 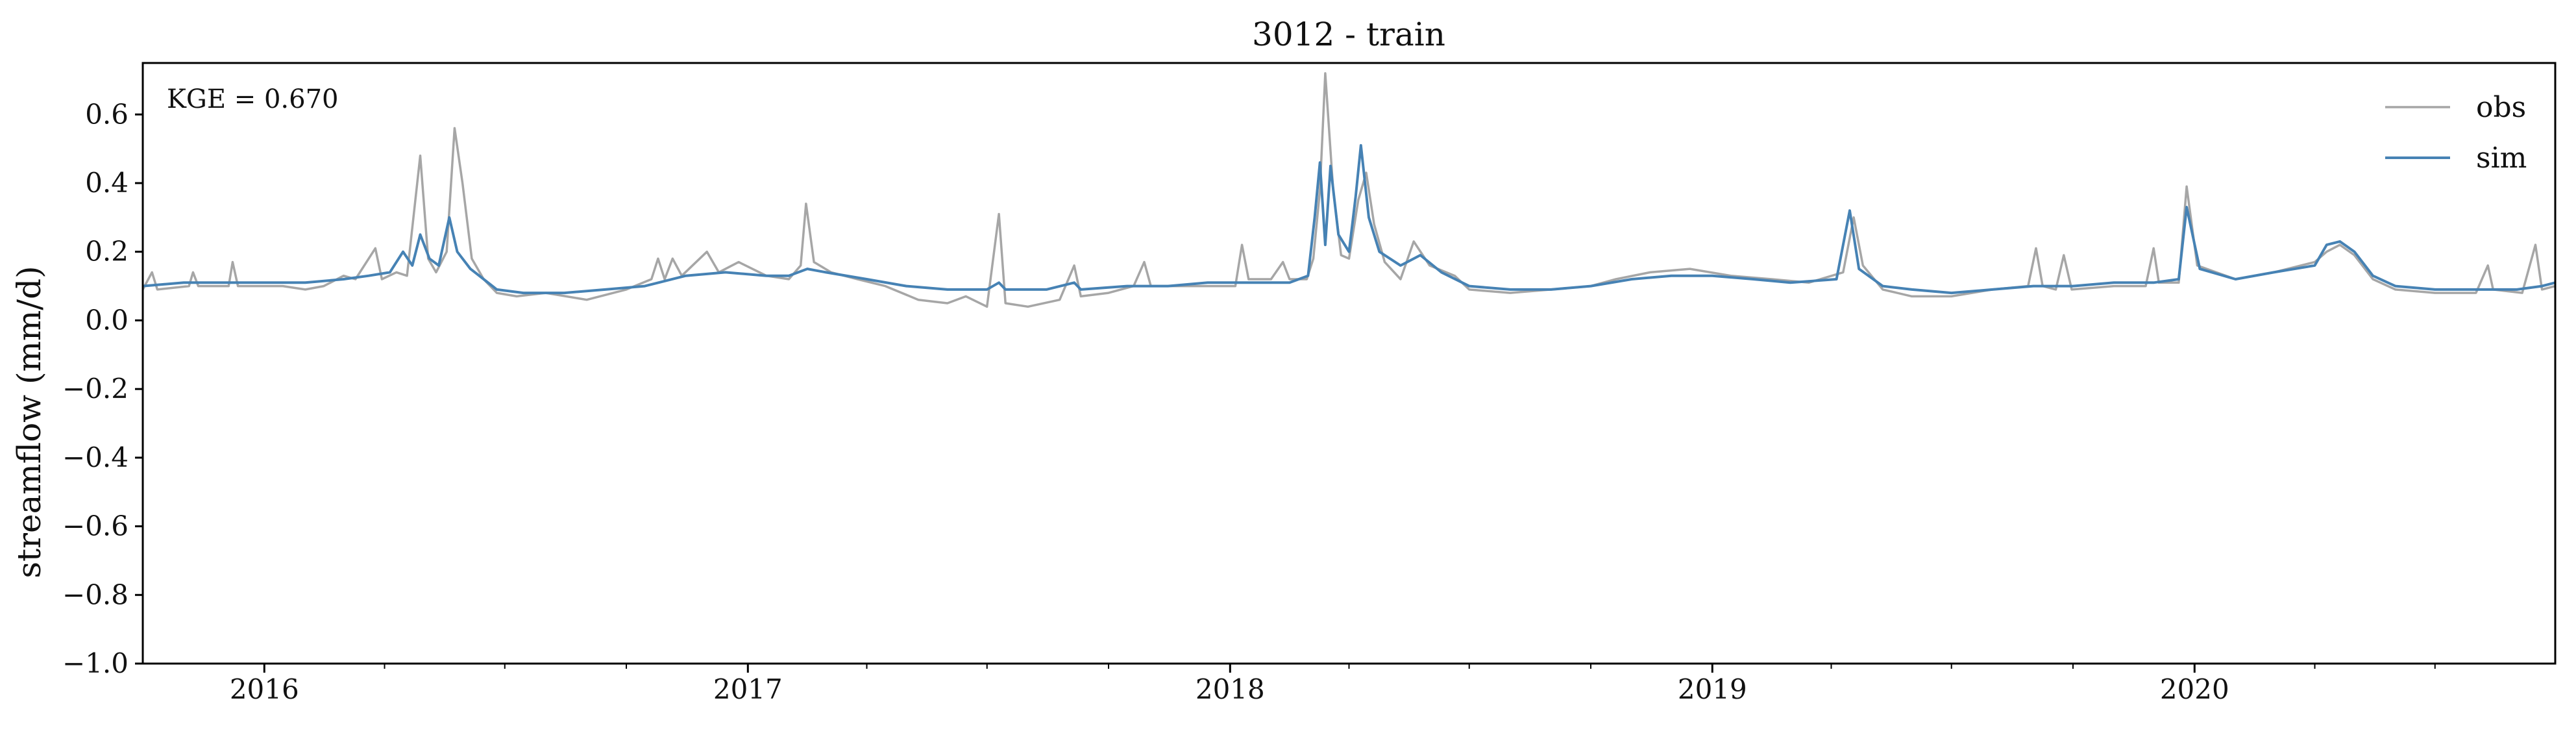 I want to click on y-tick-label: −0.8, so click(x=95, y=594).